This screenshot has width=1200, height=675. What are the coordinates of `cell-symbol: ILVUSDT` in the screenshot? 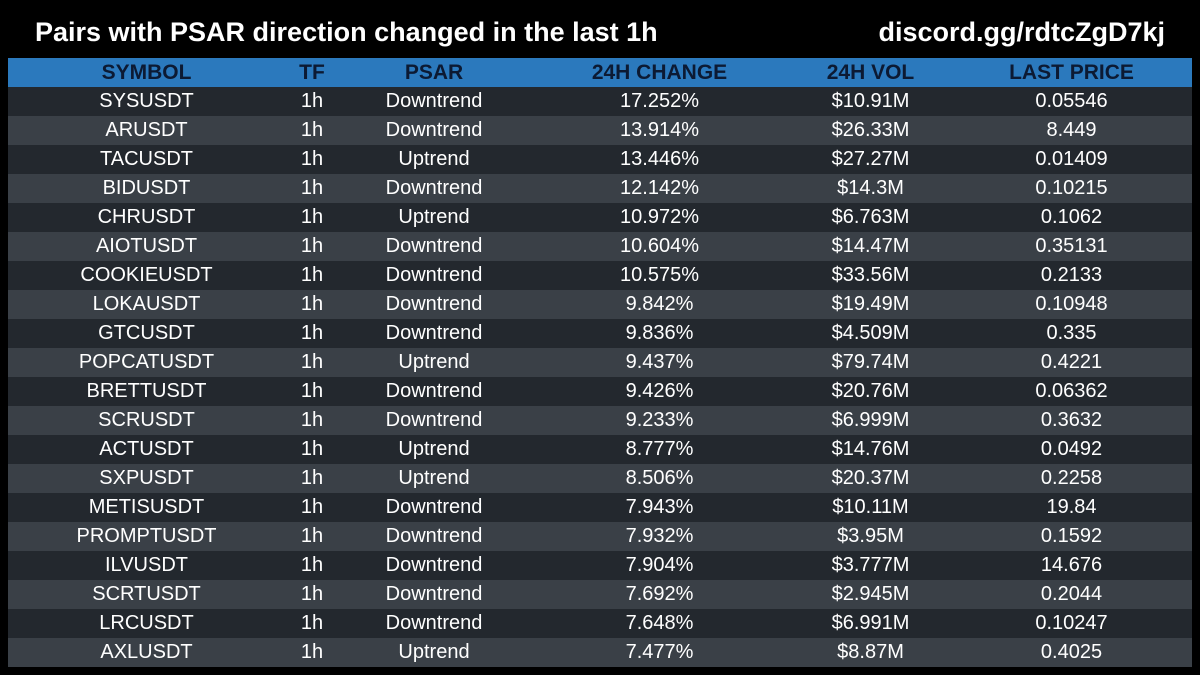 It's located at (146, 565).